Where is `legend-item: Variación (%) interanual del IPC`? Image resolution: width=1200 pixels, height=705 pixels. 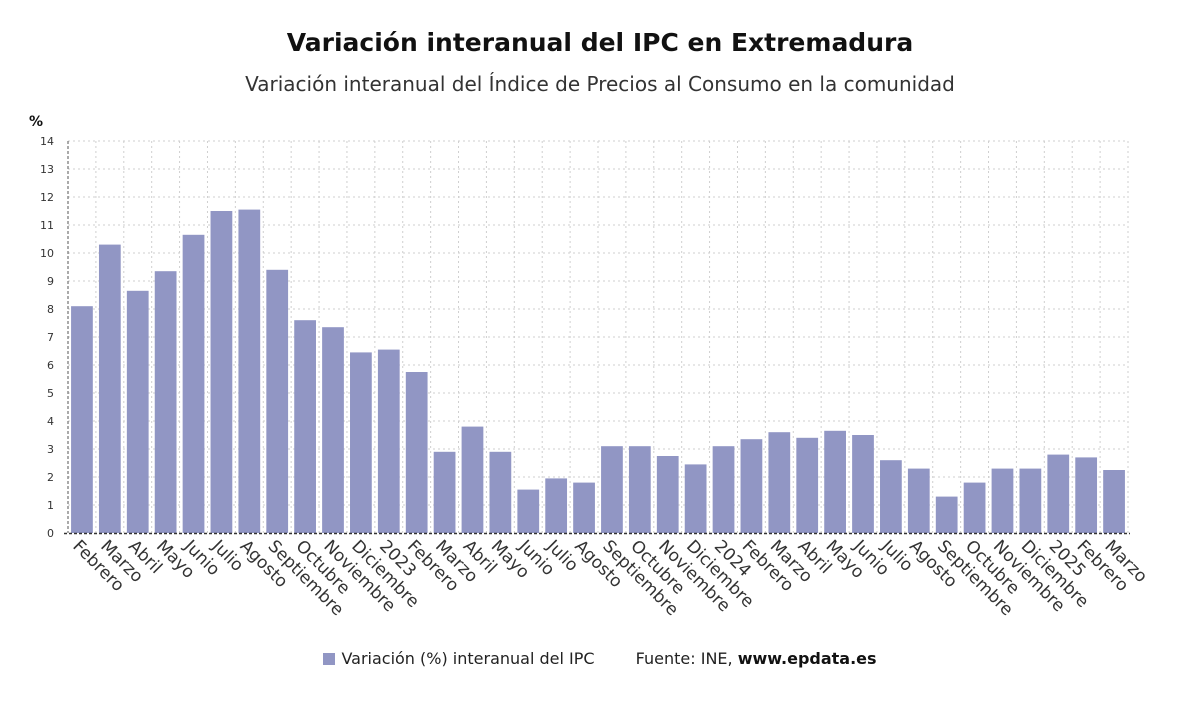
legend-item: Variación (%) interanual del IPC is located at coordinates (459, 658).